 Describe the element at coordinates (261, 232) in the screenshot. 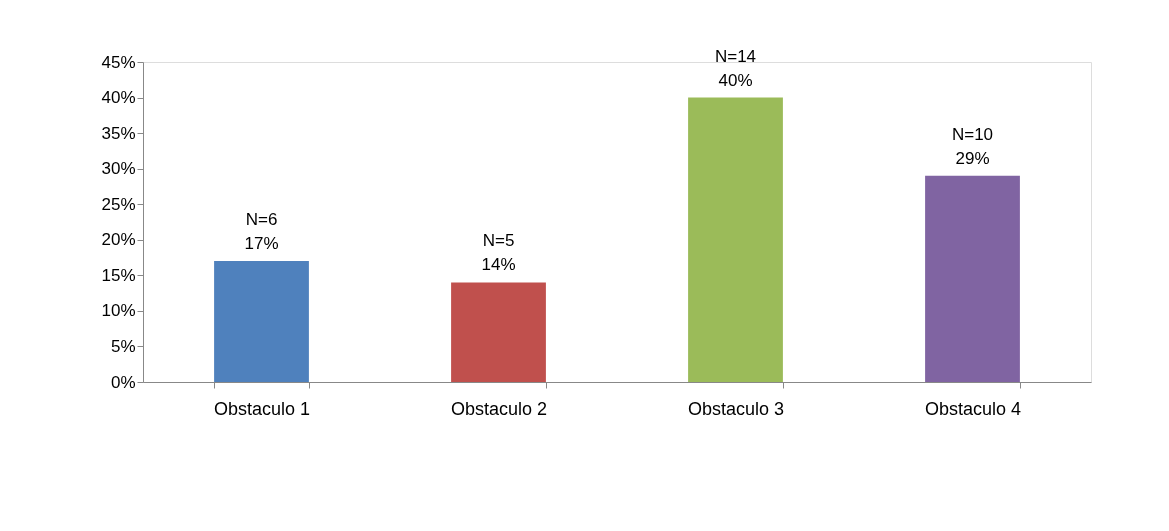

I see `data-label: N=6 17%` at that location.